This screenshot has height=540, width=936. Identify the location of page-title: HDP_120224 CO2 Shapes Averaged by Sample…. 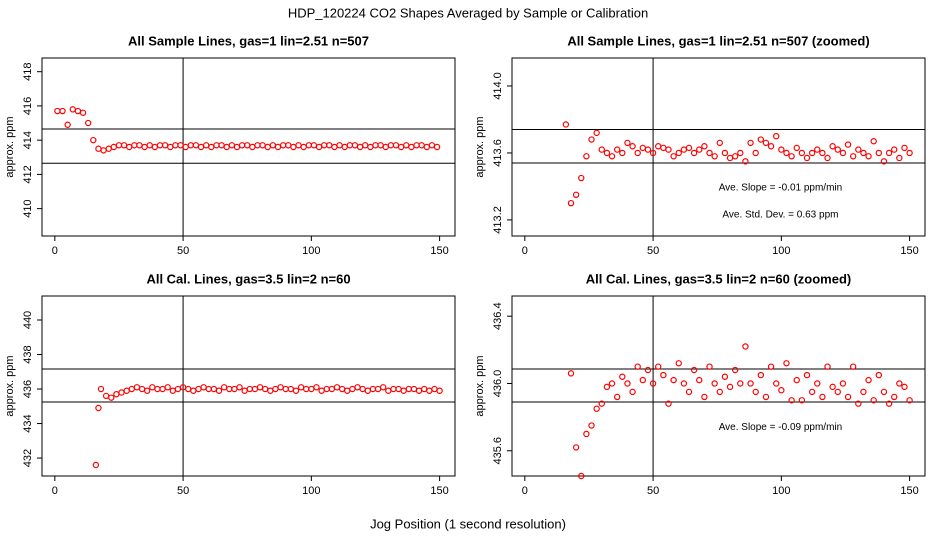
(468, 12).